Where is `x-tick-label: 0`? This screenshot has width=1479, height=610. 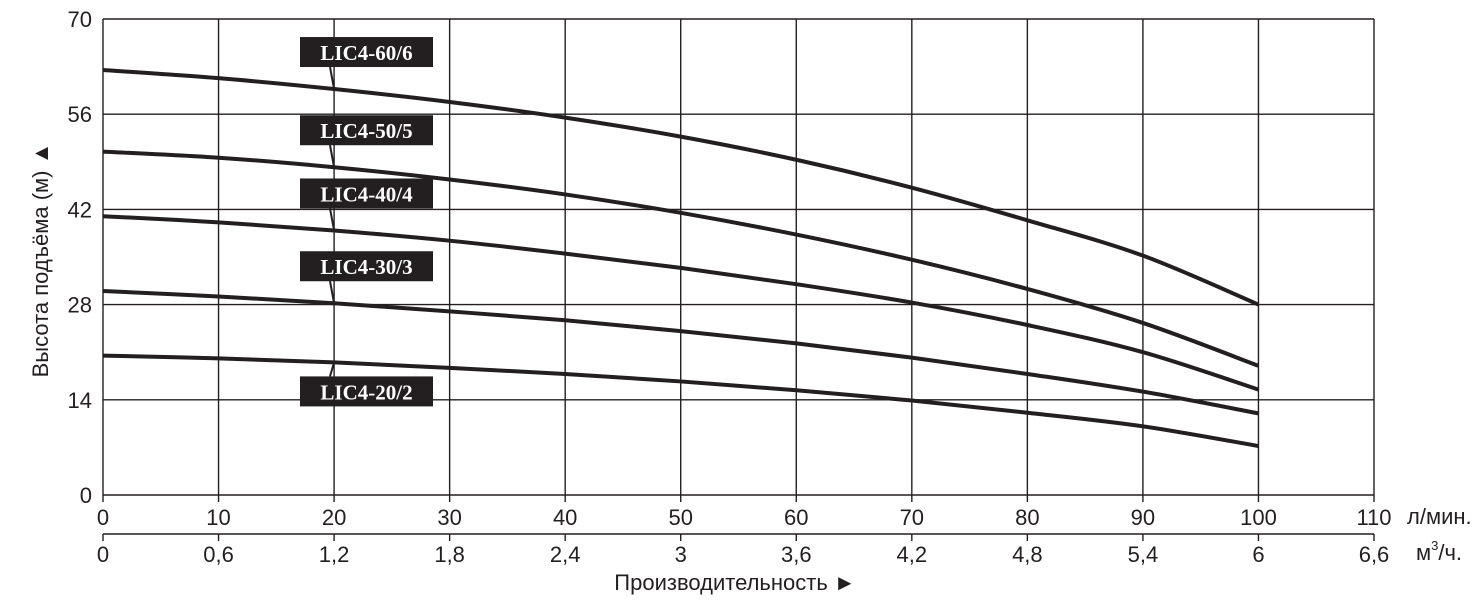
x-tick-label: 0 is located at coordinates (103, 517).